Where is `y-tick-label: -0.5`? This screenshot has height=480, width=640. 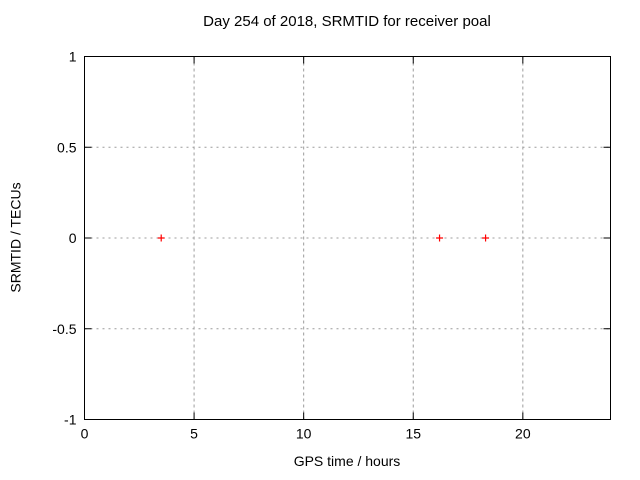
y-tick-label: -0.5 is located at coordinates (64, 329).